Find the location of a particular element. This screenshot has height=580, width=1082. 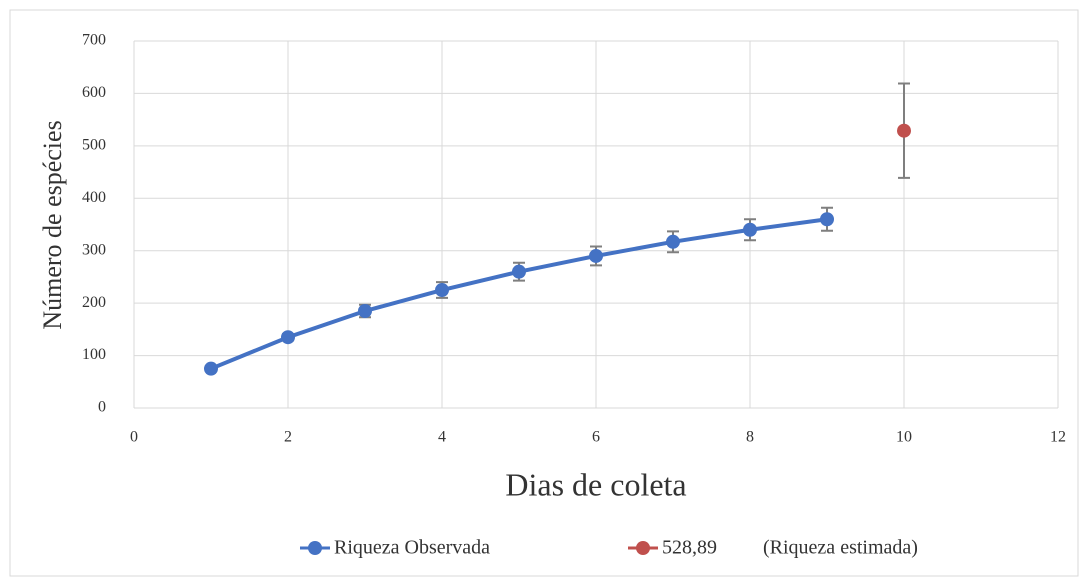

x-tick-label: 12 is located at coordinates (1058, 437).